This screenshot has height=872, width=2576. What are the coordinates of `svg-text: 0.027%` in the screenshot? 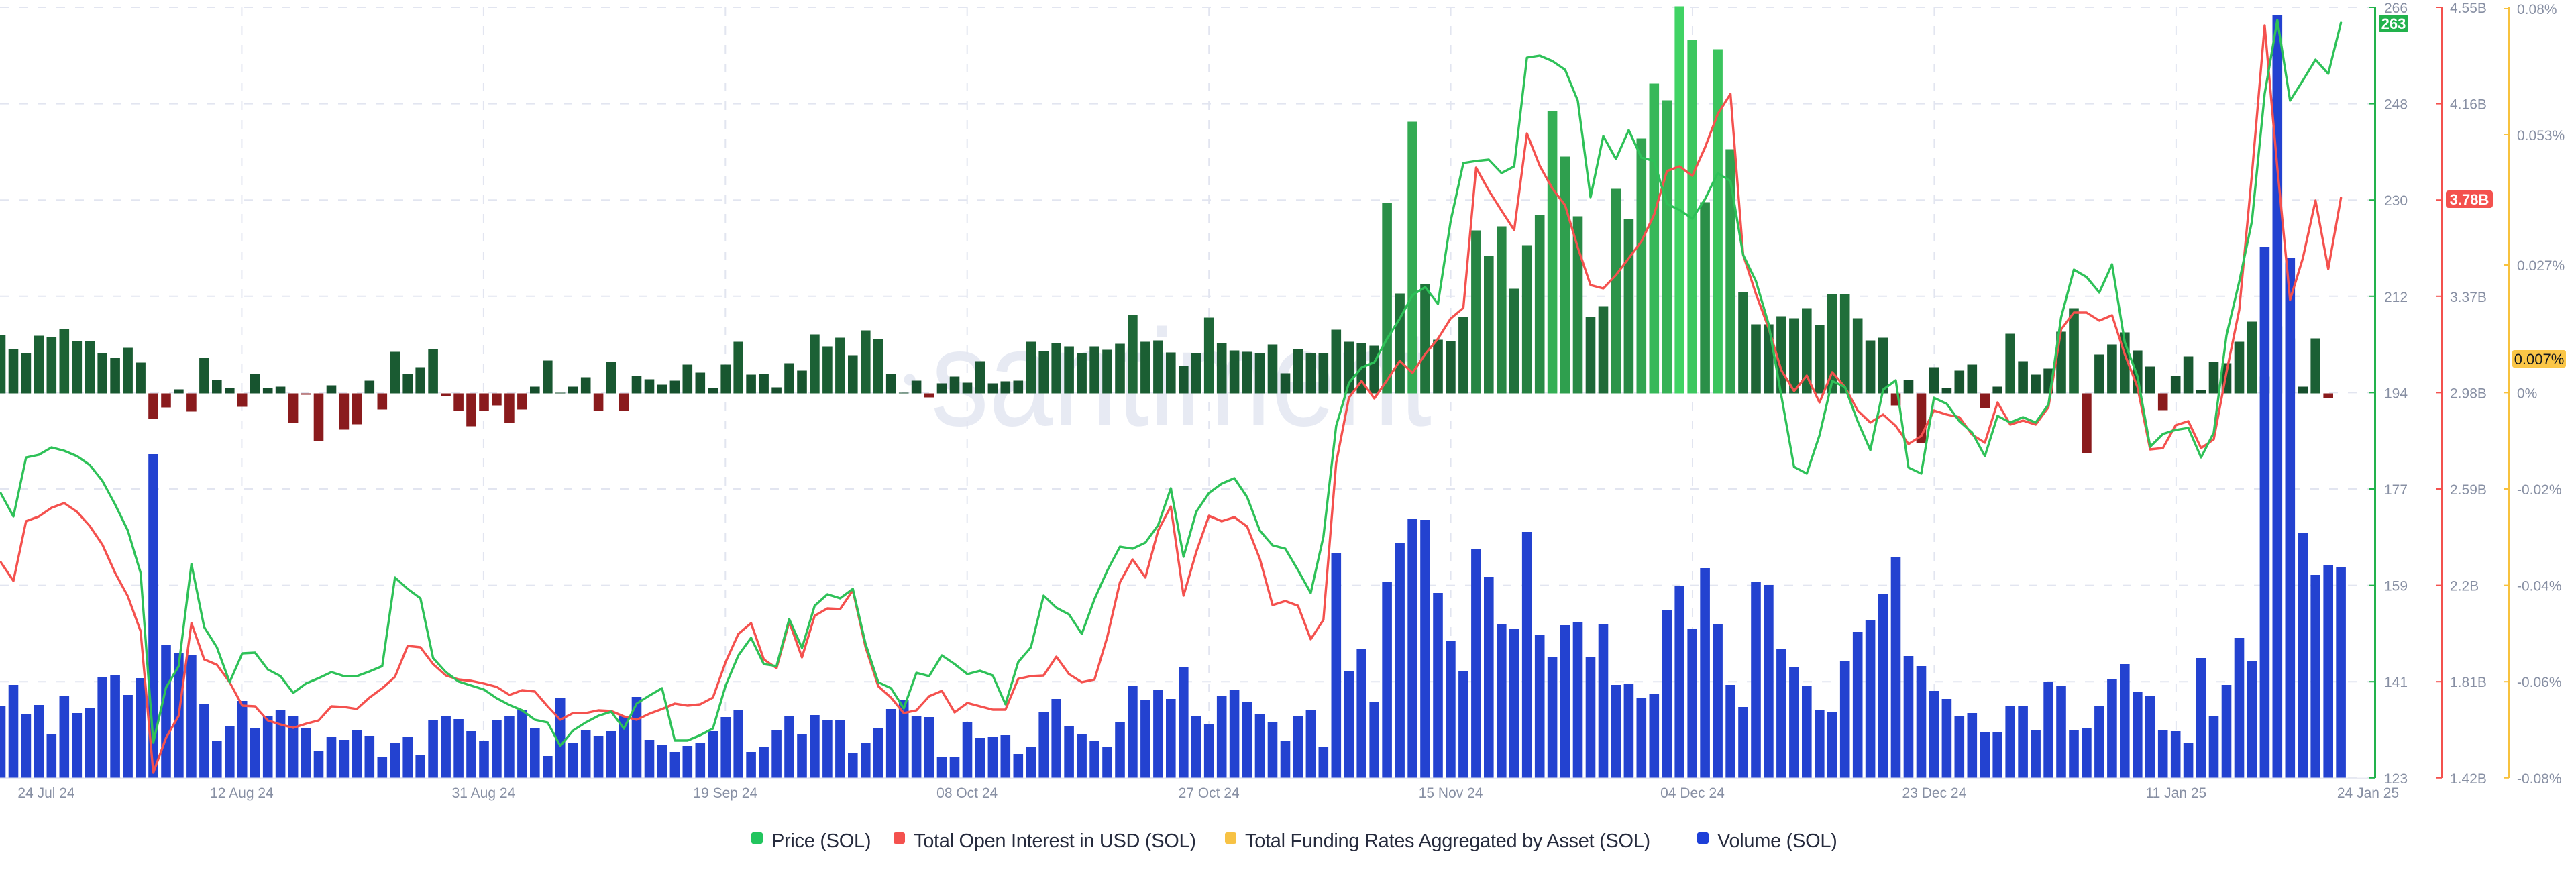 It's located at (2541, 266).